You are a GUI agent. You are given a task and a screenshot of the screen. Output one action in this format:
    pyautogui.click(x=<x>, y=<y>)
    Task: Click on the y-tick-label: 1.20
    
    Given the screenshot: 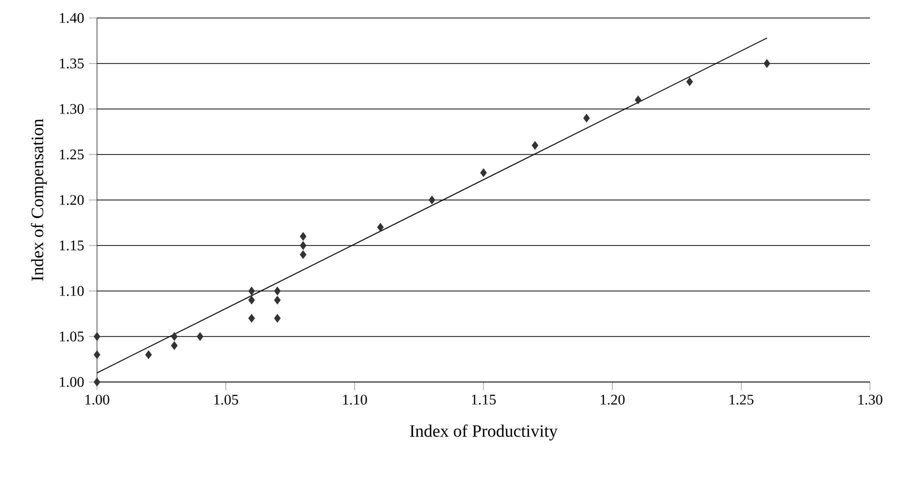 What is the action you would take?
    pyautogui.click(x=72, y=200)
    